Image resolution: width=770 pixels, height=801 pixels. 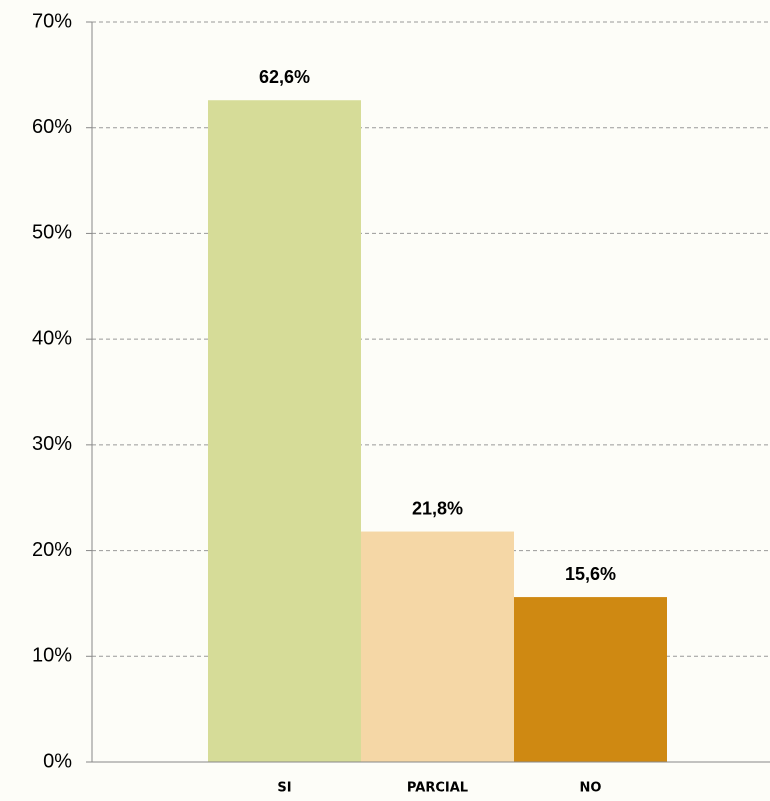 What do you see at coordinates (437, 788) in the screenshot?
I see `x-tick-label: PARCIAL` at bounding box center [437, 788].